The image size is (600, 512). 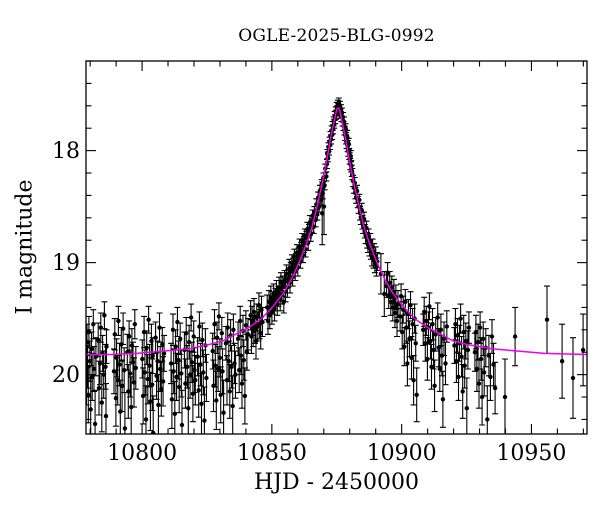 I want to click on x-tick-label: 10900, so click(x=402, y=453).